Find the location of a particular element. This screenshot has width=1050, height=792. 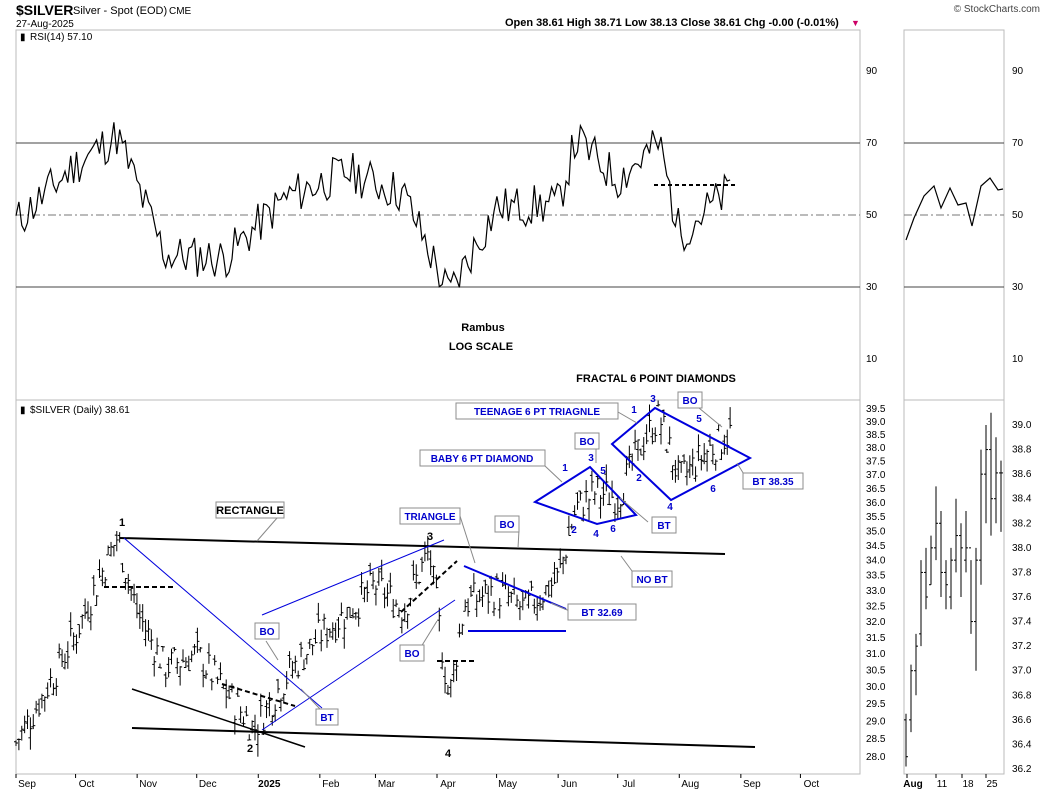

bt-3835-callout is located at coordinates (773, 481).